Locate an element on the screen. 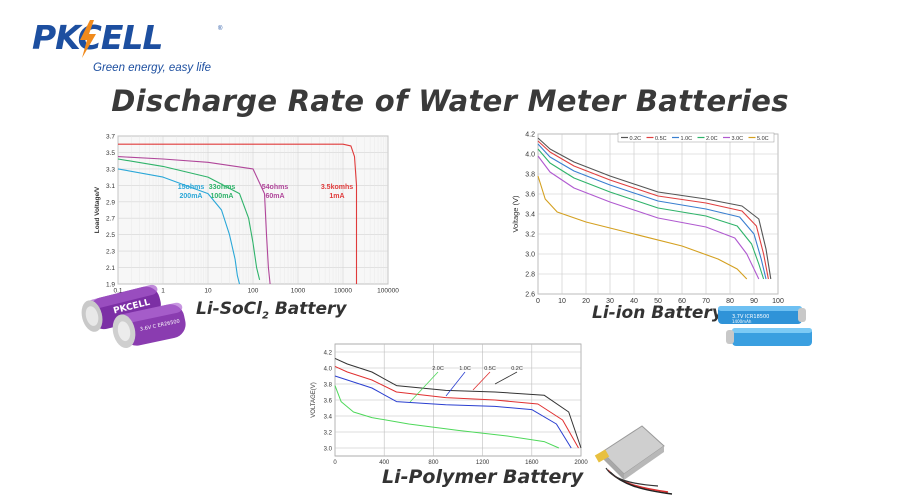  y-tick-label: 2.3 is located at coordinates (110, 252).